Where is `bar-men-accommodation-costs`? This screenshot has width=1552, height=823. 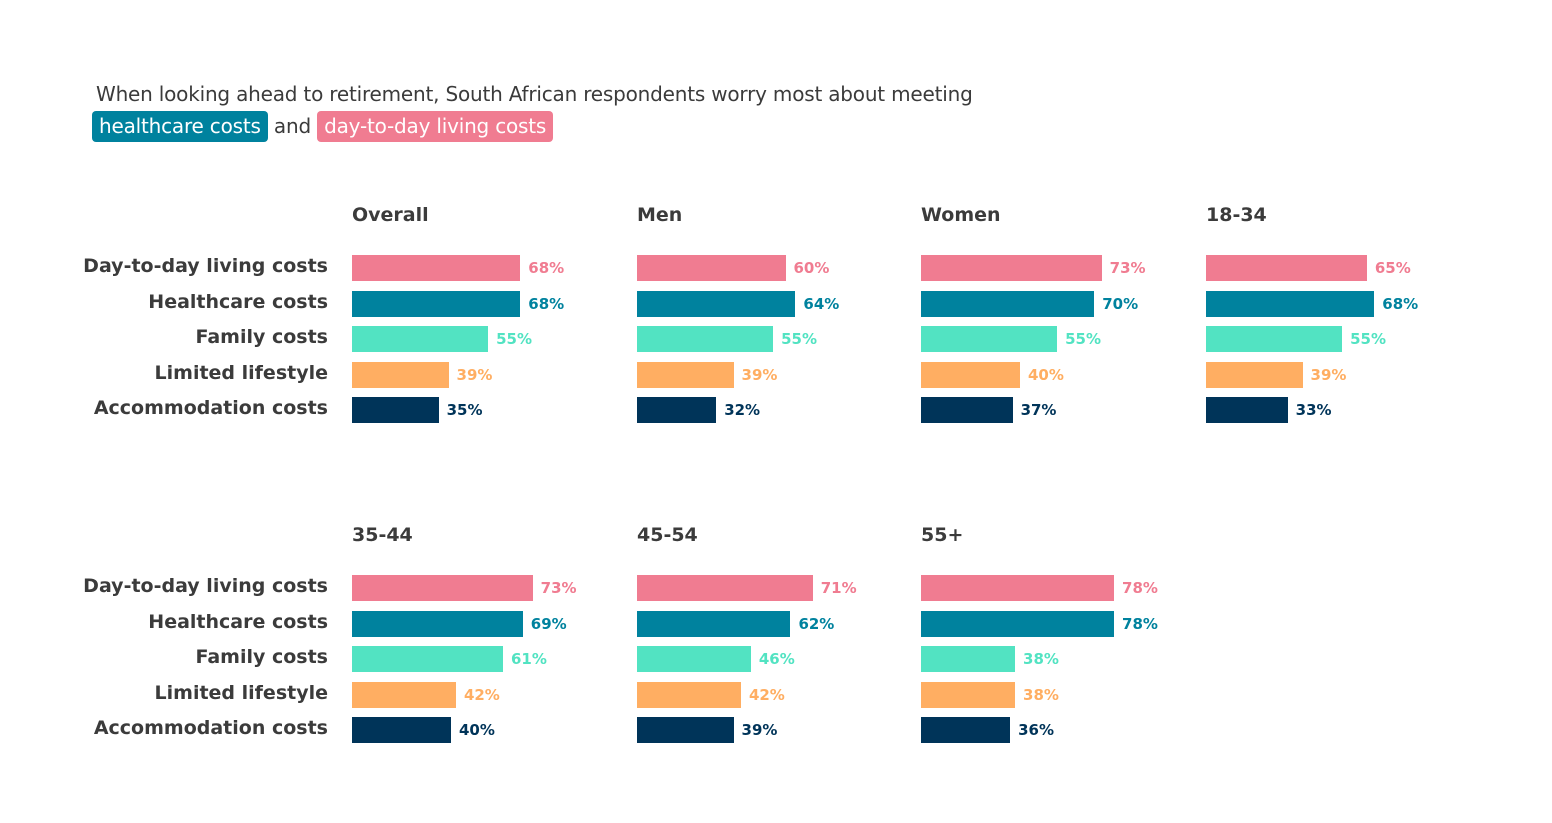
bar-men-accommodation-costs is located at coordinates (677, 410).